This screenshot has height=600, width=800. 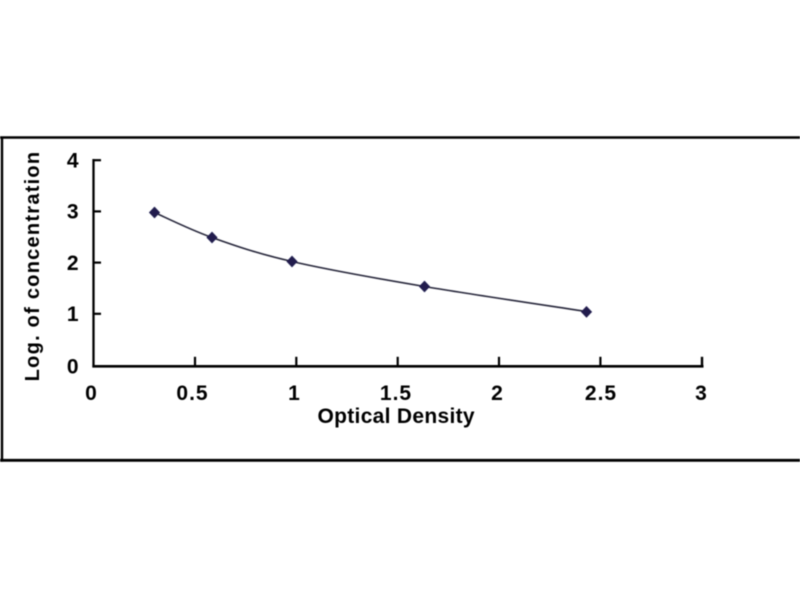 What do you see at coordinates (601, 393) in the screenshot?
I see `svg-text: 2.5` at bounding box center [601, 393].